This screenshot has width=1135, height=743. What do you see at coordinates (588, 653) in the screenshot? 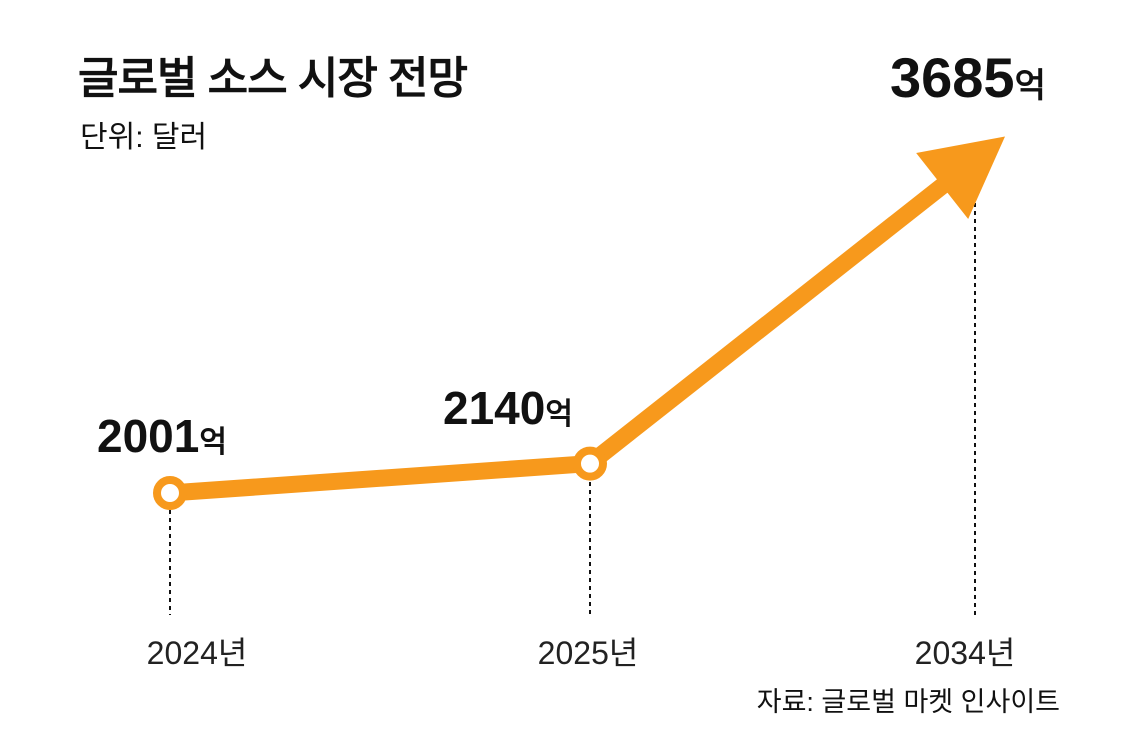
I see `x-tick-label: 2025년` at bounding box center [588, 653].